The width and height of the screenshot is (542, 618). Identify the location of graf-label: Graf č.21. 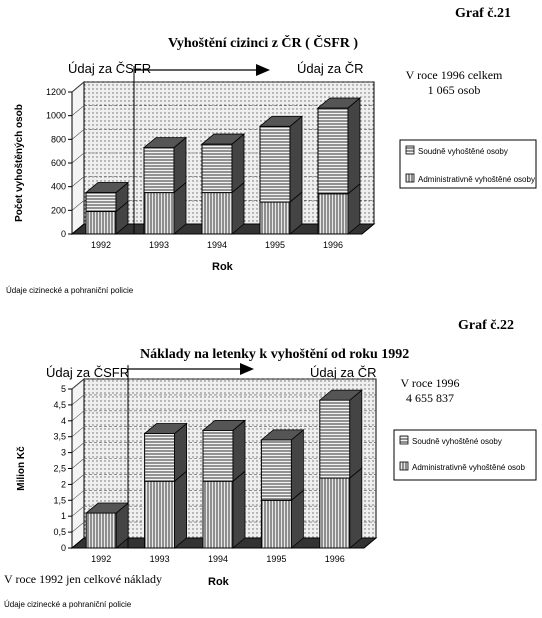
(483, 13).